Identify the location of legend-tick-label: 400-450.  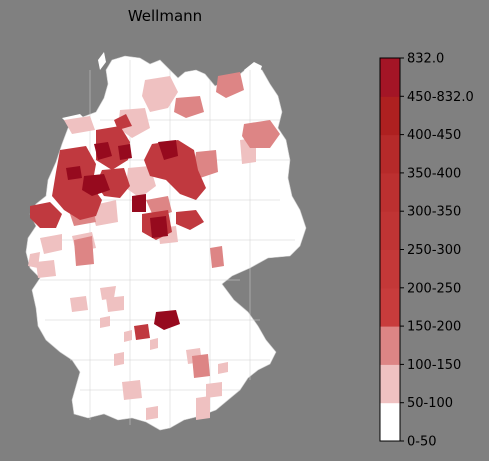
(434, 135).